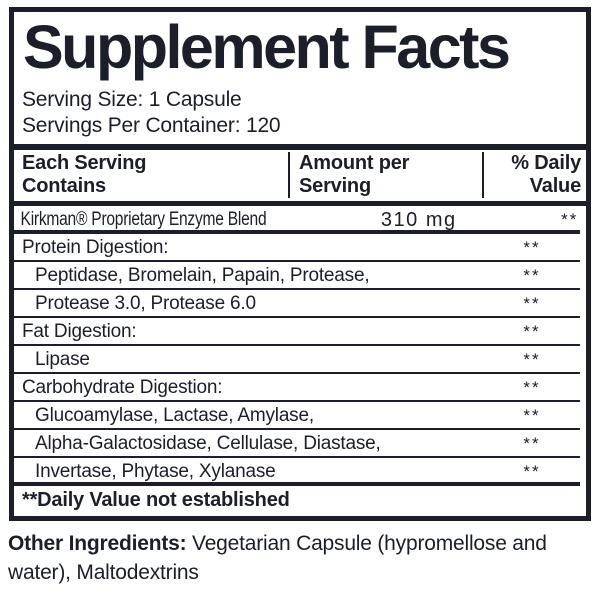 The image size is (600, 607). I want to click on serving-size: Serving Size: 1 Capsule, so click(132, 99).